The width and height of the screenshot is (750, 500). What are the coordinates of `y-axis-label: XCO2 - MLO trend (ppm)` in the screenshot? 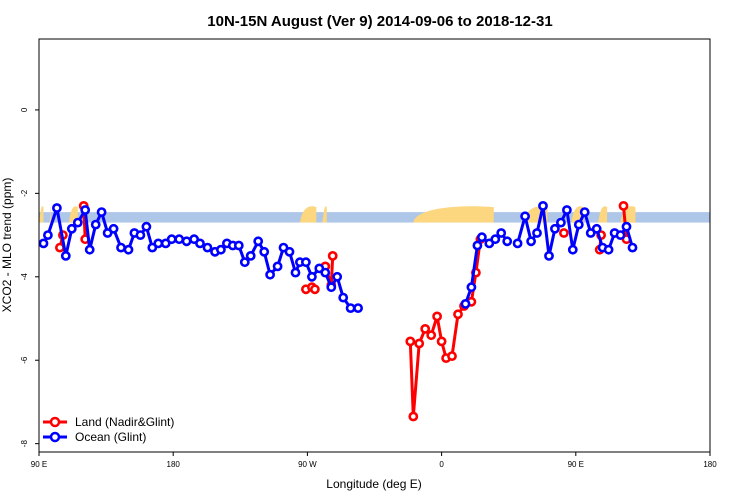 It's located at (7, 245).